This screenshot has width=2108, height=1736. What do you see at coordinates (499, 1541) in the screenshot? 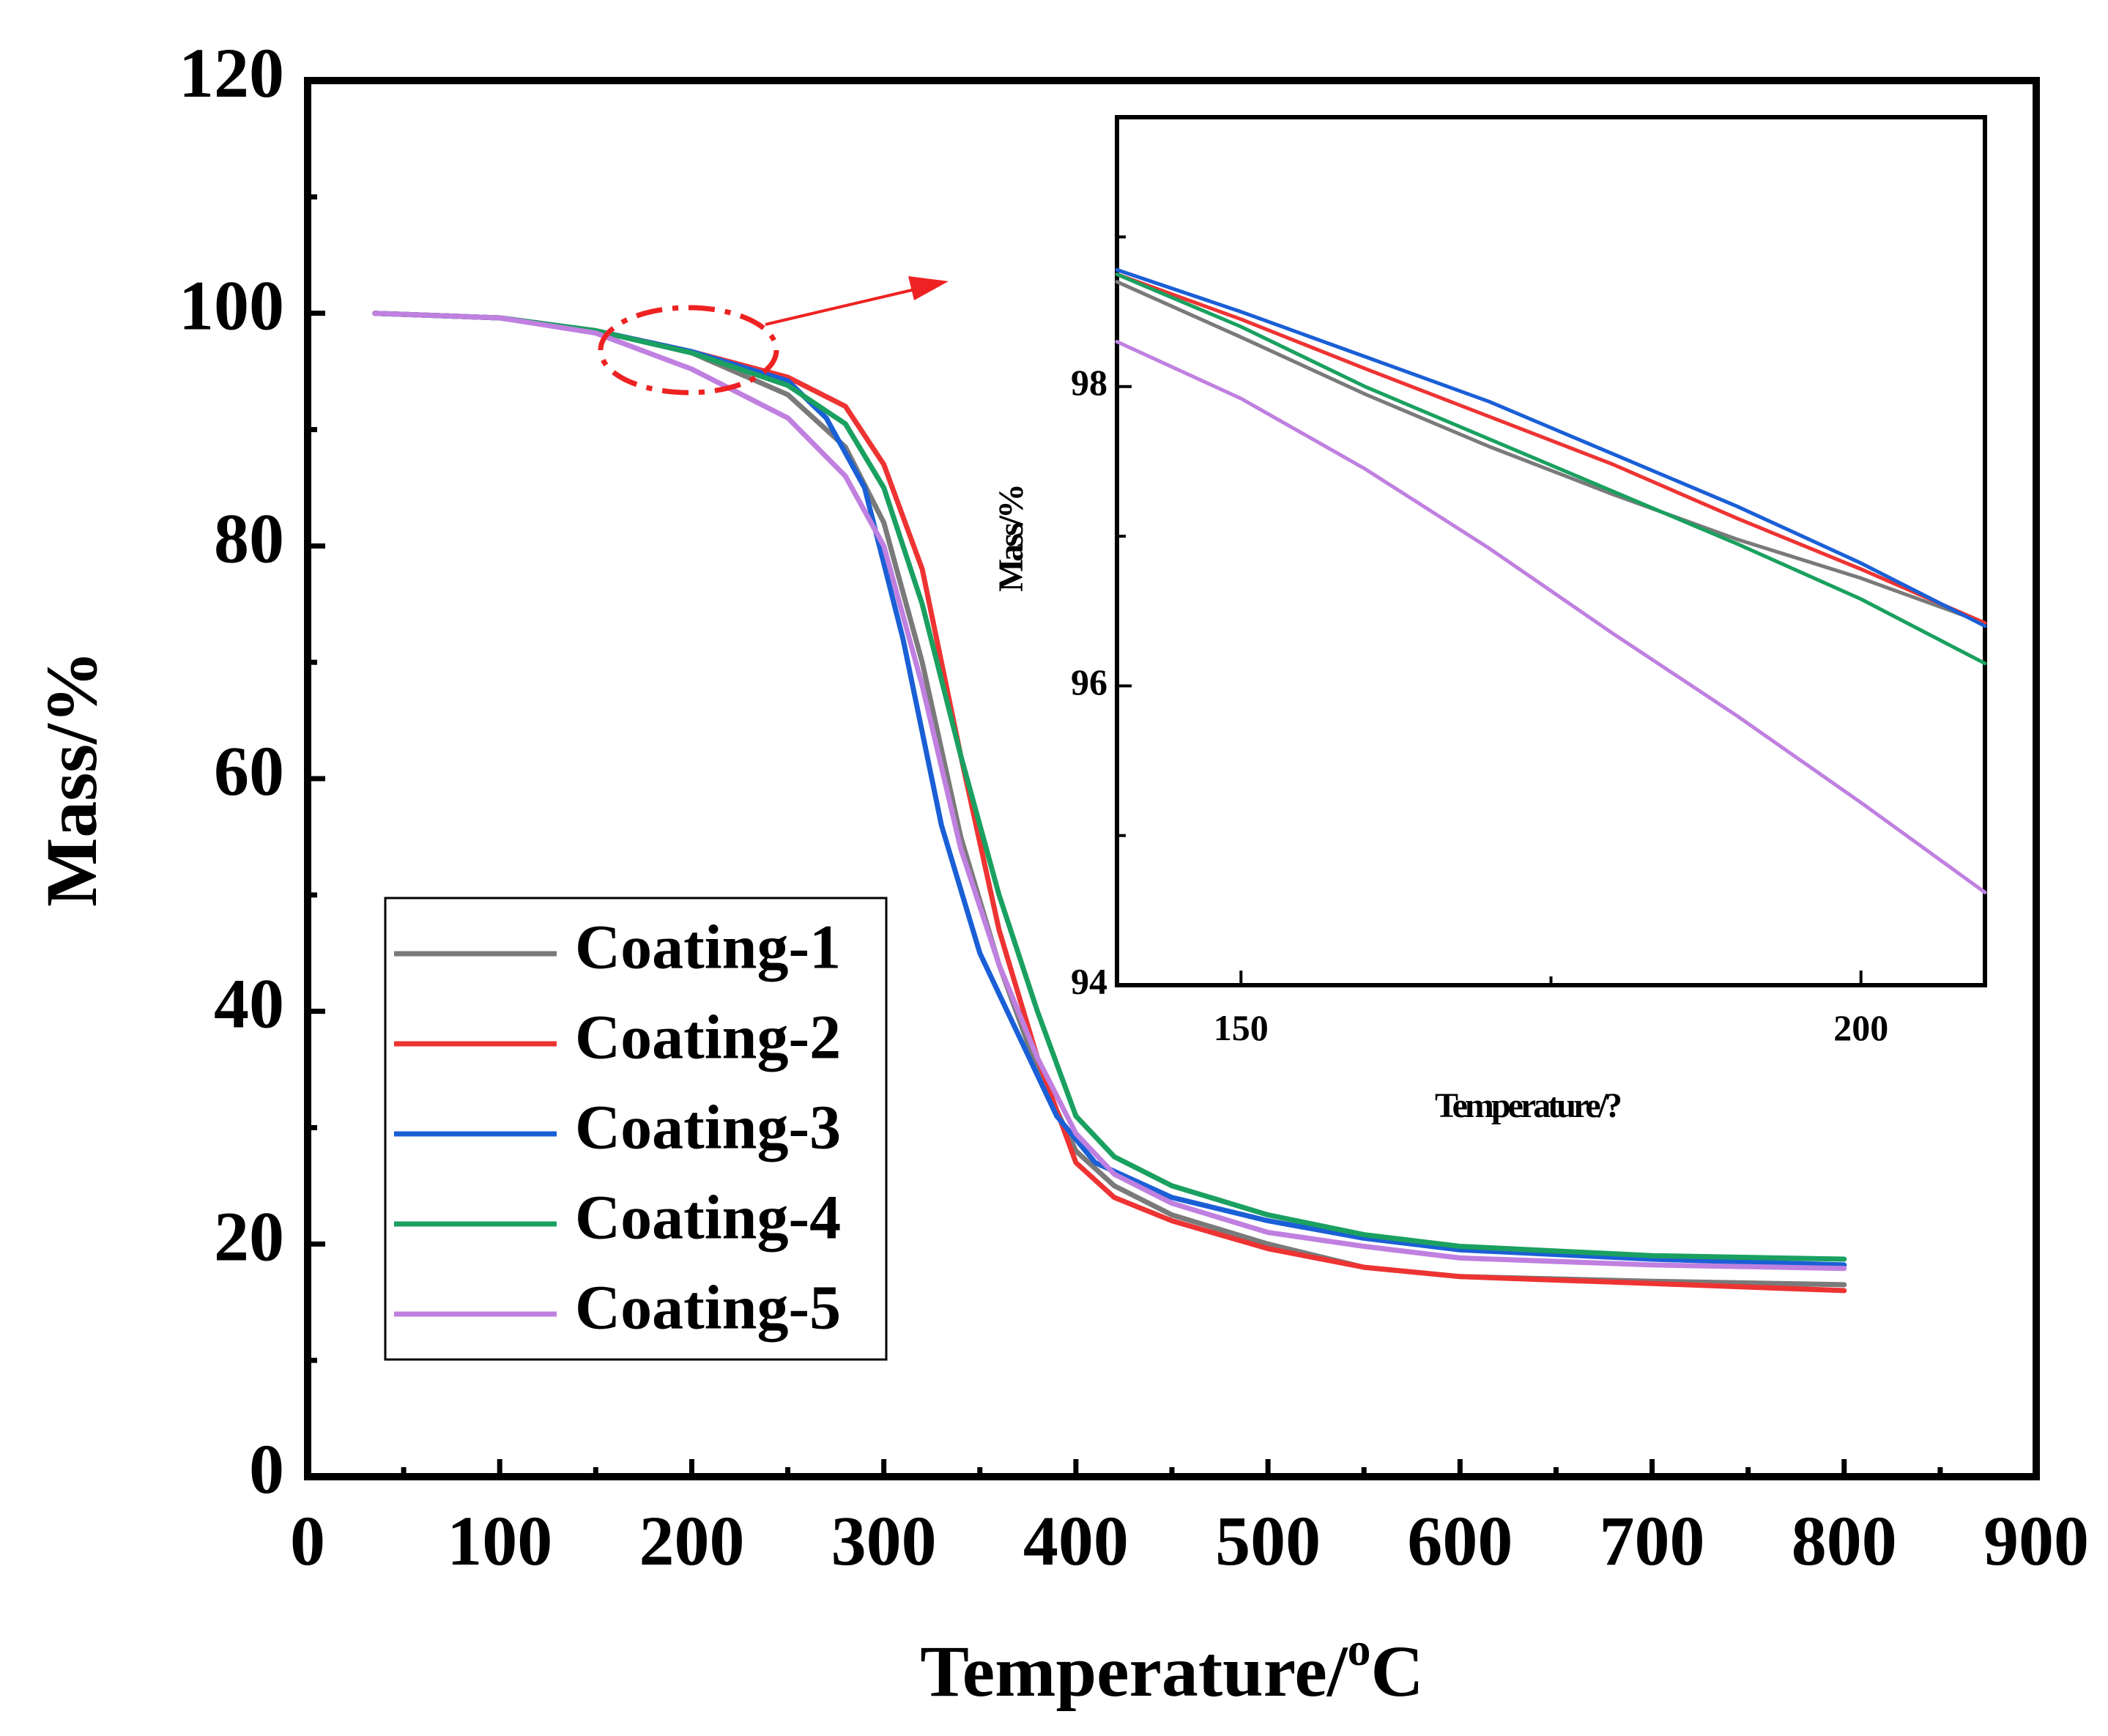
I see `x-tick-label: 100` at bounding box center [499, 1541].